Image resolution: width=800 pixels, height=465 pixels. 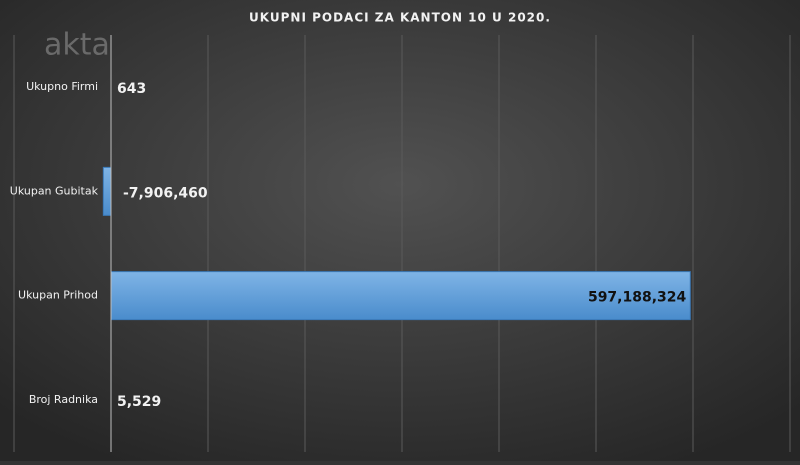 What do you see at coordinates (62, 86) in the screenshot?
I see `y-tick-label: Ukupno Firmi` at bounding box center [62, 86].